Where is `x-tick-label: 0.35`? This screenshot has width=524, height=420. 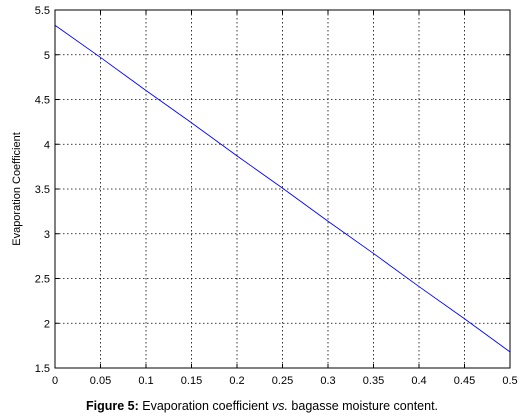 x-tick-label: 0.35 is located at coordinates (373, 381).